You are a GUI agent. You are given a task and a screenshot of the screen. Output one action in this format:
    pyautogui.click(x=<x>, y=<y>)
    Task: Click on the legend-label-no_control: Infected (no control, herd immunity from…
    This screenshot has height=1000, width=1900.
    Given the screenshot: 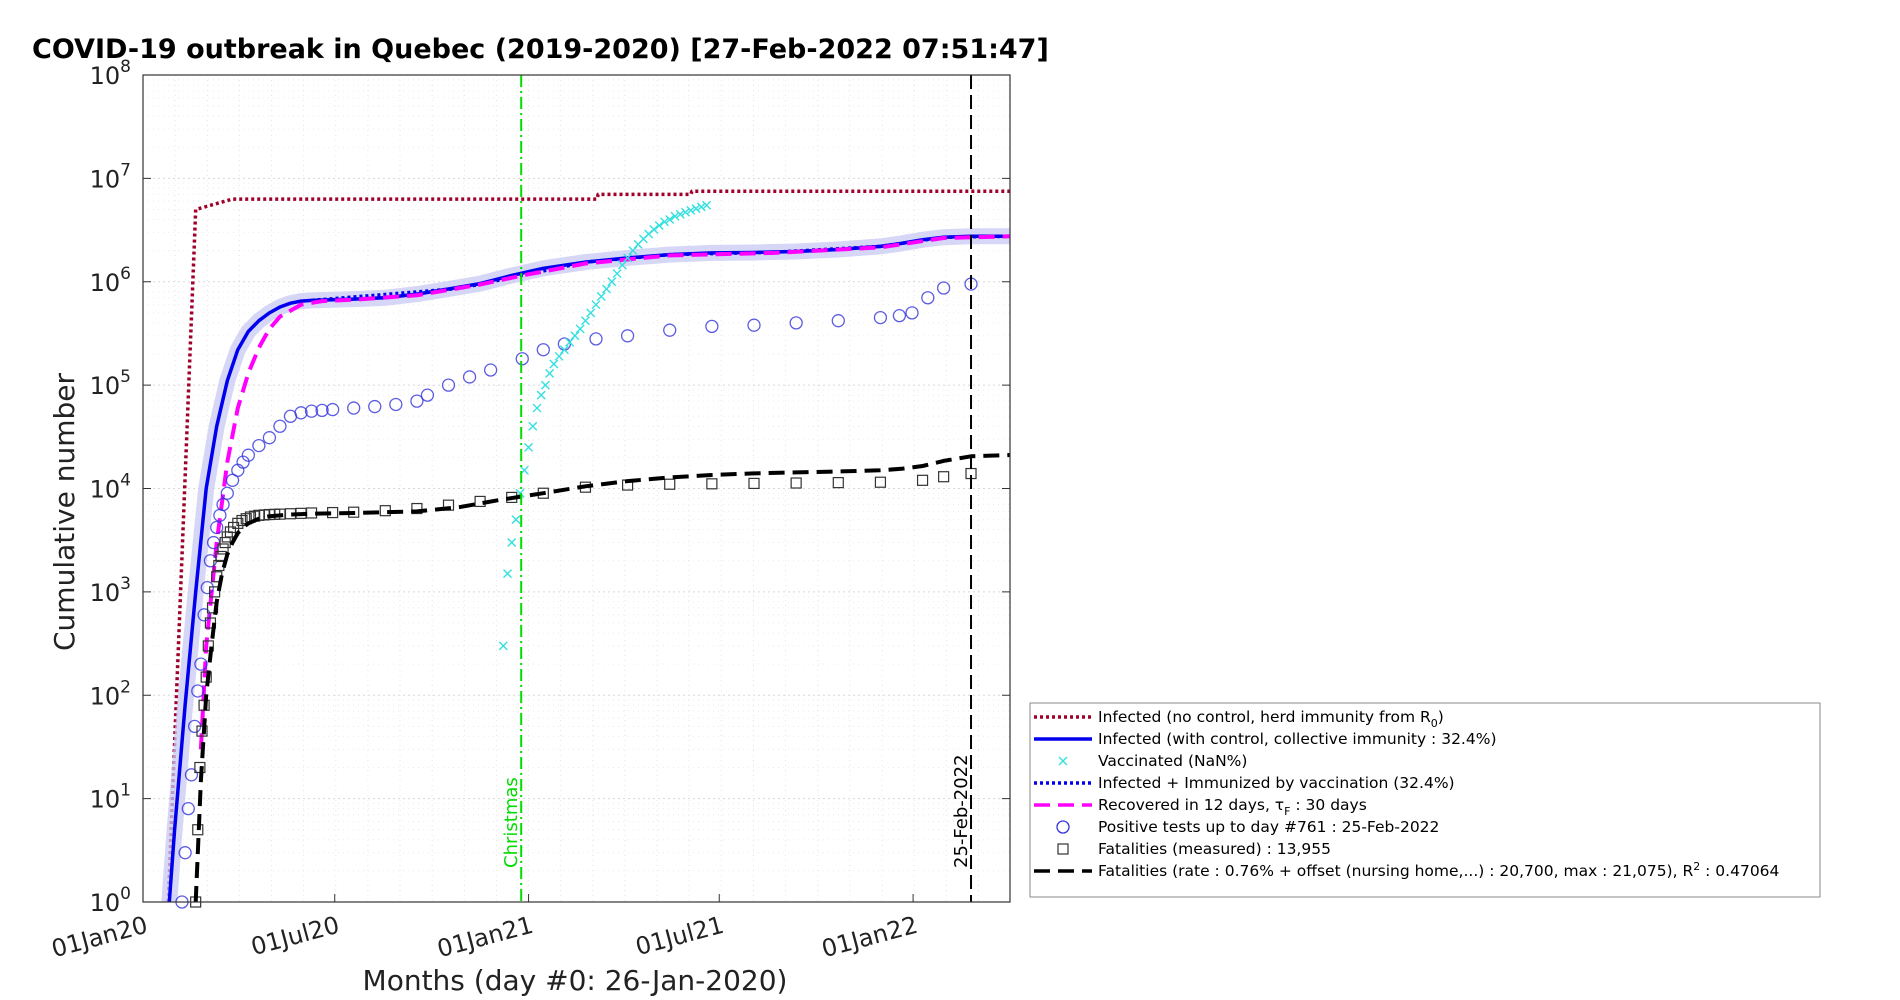 What is the action you would take?
    pyautogui.click(x=1271, y=719)
    